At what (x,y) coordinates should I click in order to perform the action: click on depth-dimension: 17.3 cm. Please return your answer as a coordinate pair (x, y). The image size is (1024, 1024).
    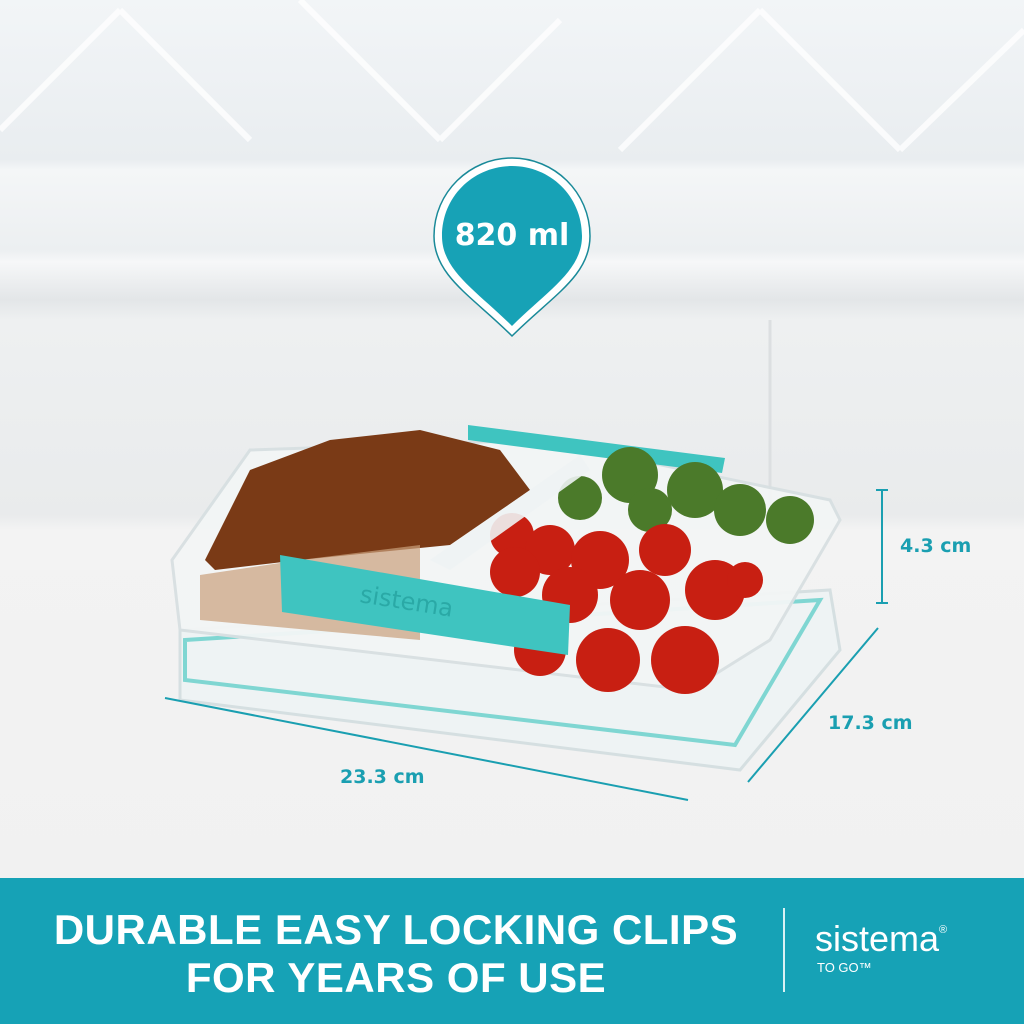
    Looking at the image, I should click on (870, 723).